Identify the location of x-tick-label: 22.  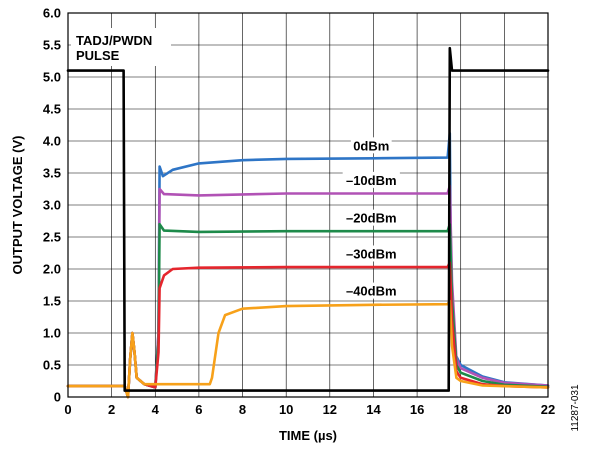
(548, 409).